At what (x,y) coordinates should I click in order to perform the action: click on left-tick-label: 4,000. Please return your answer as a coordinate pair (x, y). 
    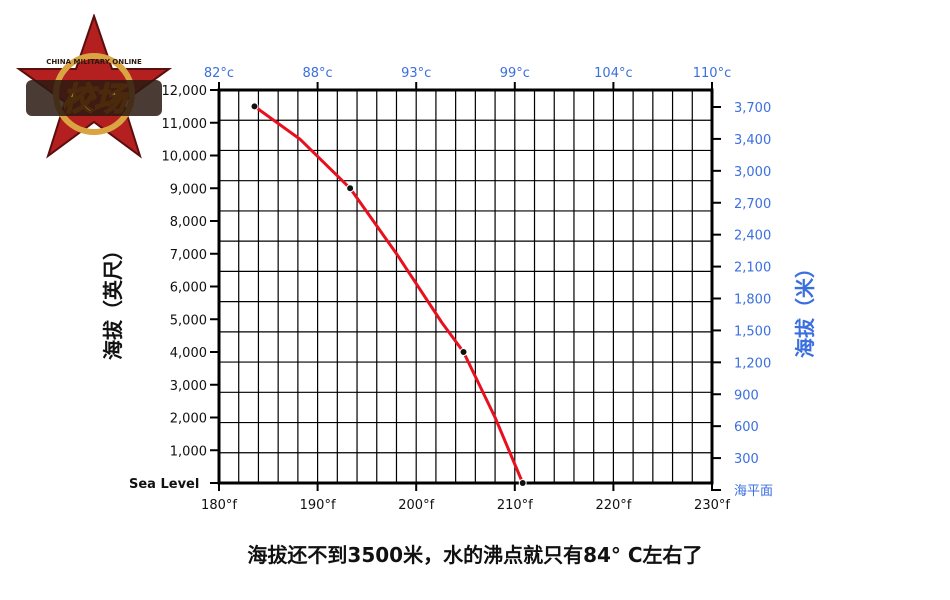
    Looking at the image, I should click on (188, 353).